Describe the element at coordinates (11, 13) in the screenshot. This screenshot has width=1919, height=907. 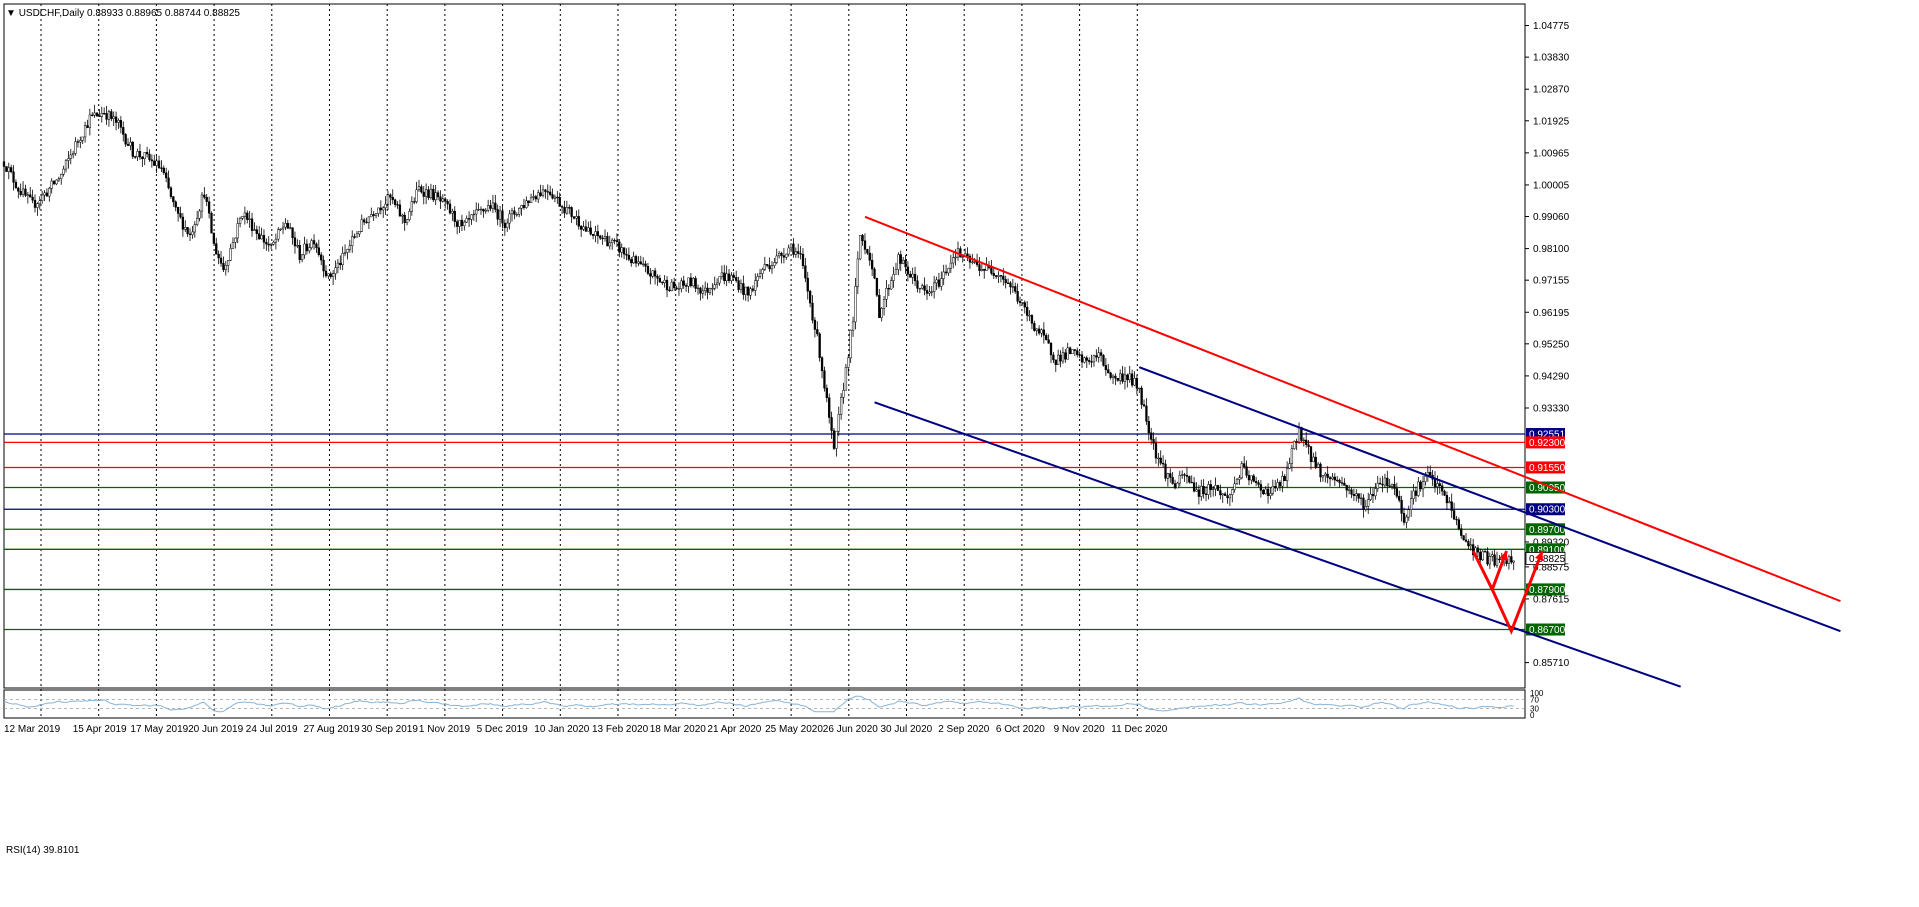
I see `collapse-arrow-icon: ▼` at that location.